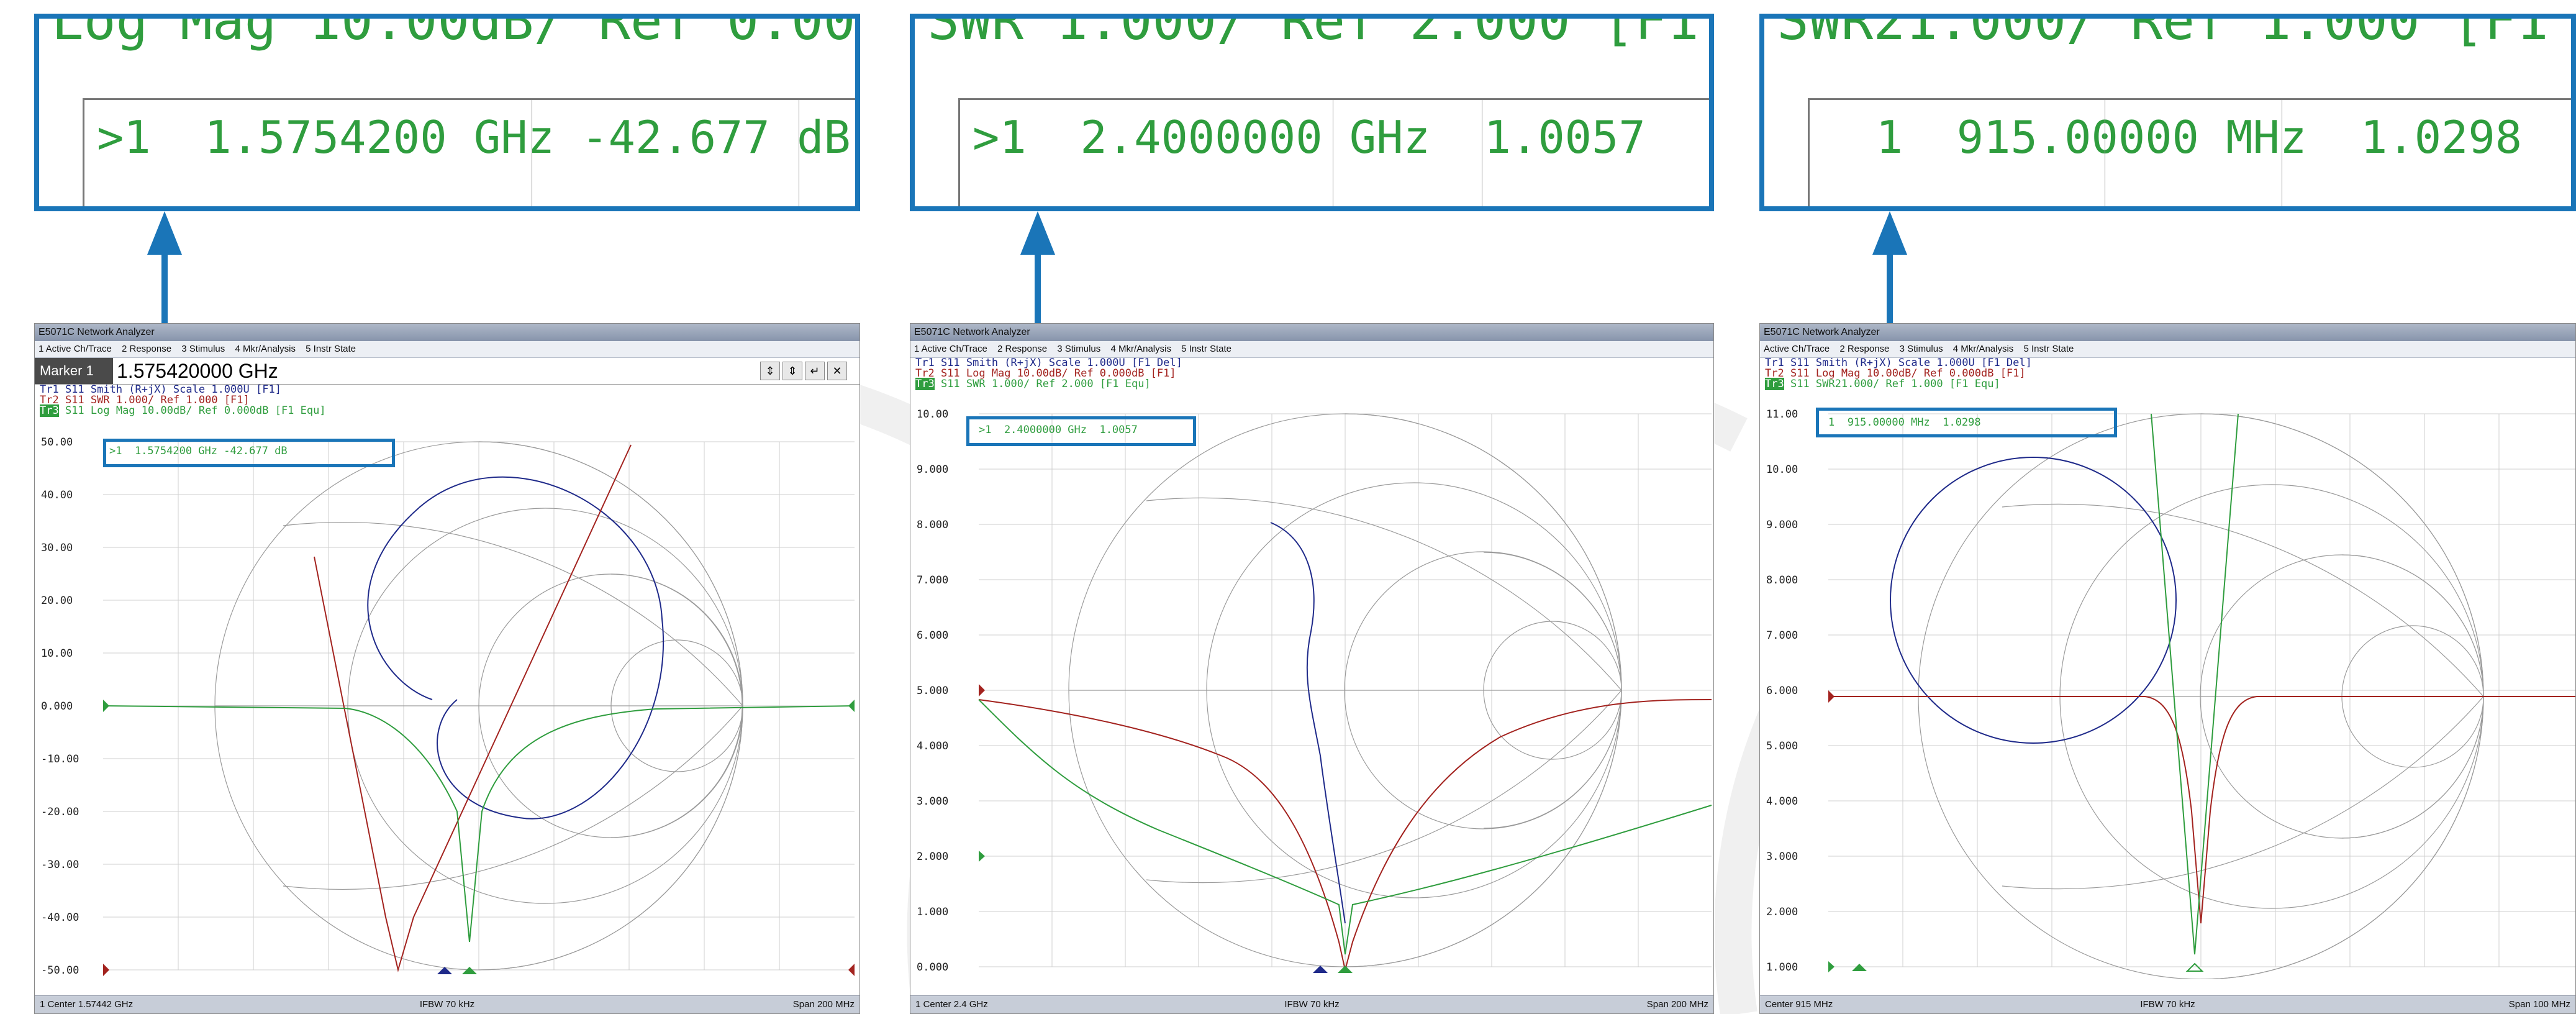 This screenshot has width=2576, height=1014. Describe the element at coordinates (60, 865) in the screenshot. I see `y-tick: -30.00` at that location.